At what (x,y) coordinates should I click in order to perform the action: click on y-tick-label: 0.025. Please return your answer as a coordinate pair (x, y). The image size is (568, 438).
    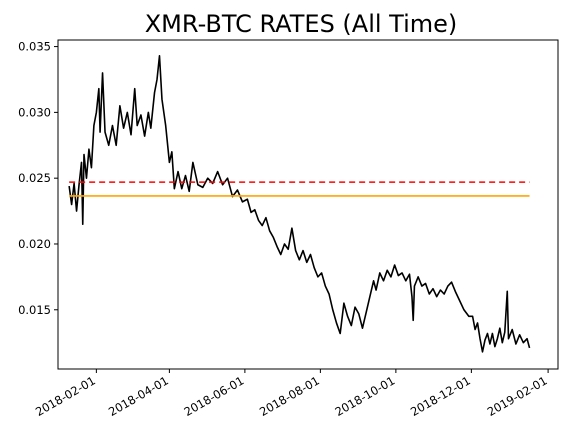
    Looking at the image, I should click on (34, 178).